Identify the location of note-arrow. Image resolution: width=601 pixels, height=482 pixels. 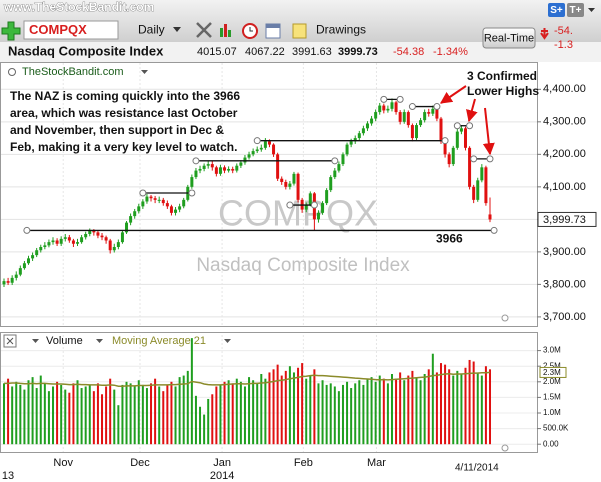
(472, 110).